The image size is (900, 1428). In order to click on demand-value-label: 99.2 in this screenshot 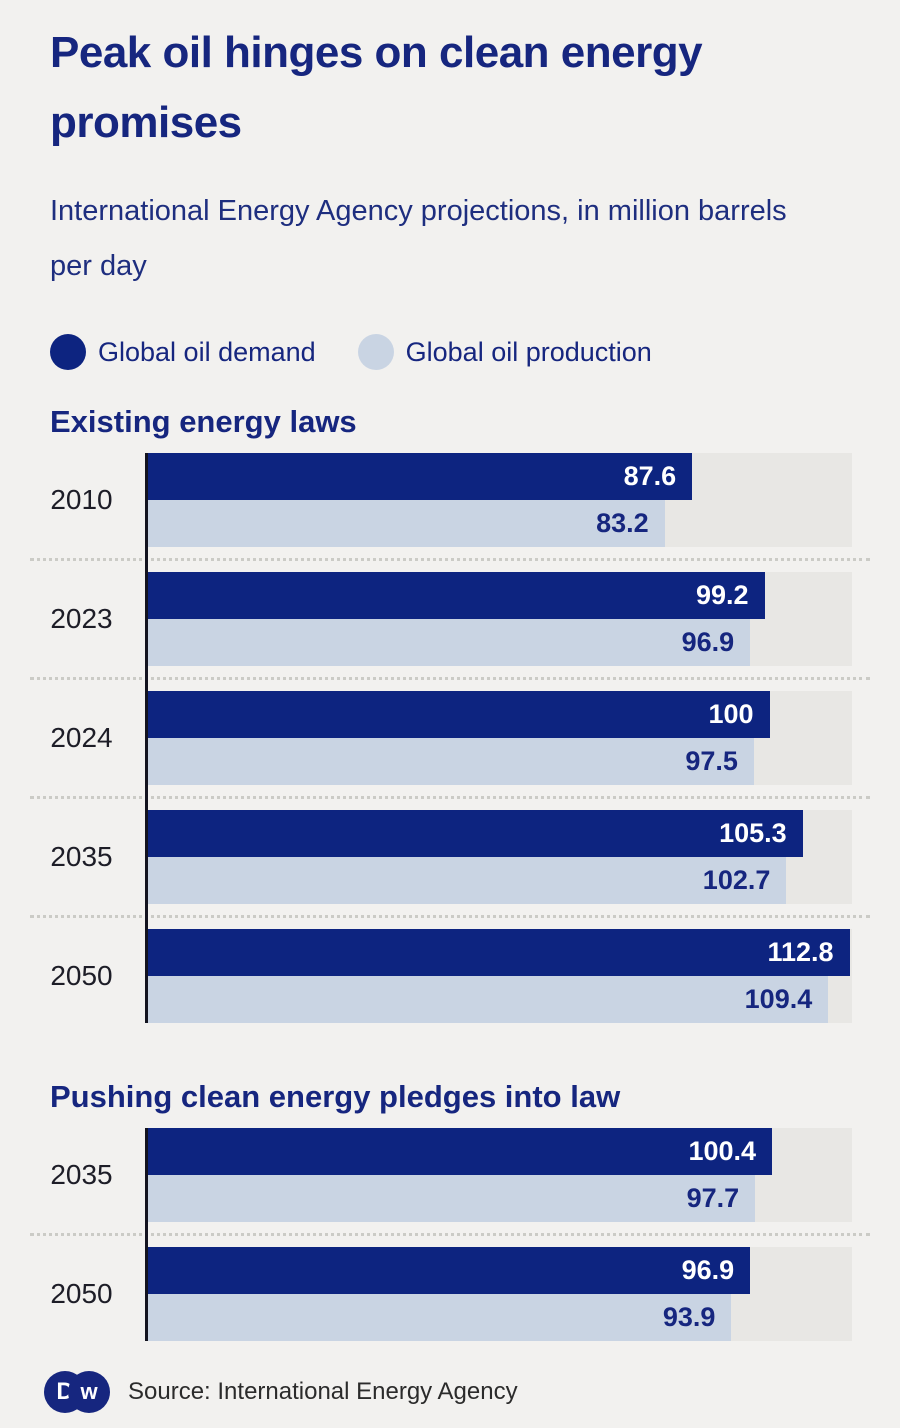, I will do `click(722, 595)`.